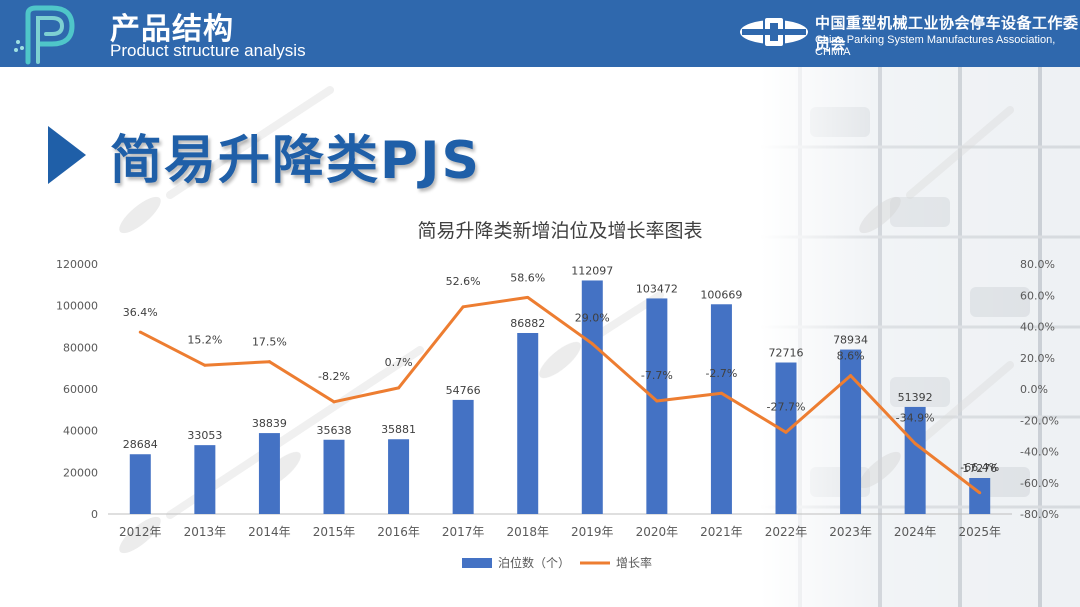 The height and width of the screenshot is (607, 1080). What do you see at coordinates (463, 281) in the screenshot?
I see `line-data-label: 52.6%` at bounding box center [463, 281].